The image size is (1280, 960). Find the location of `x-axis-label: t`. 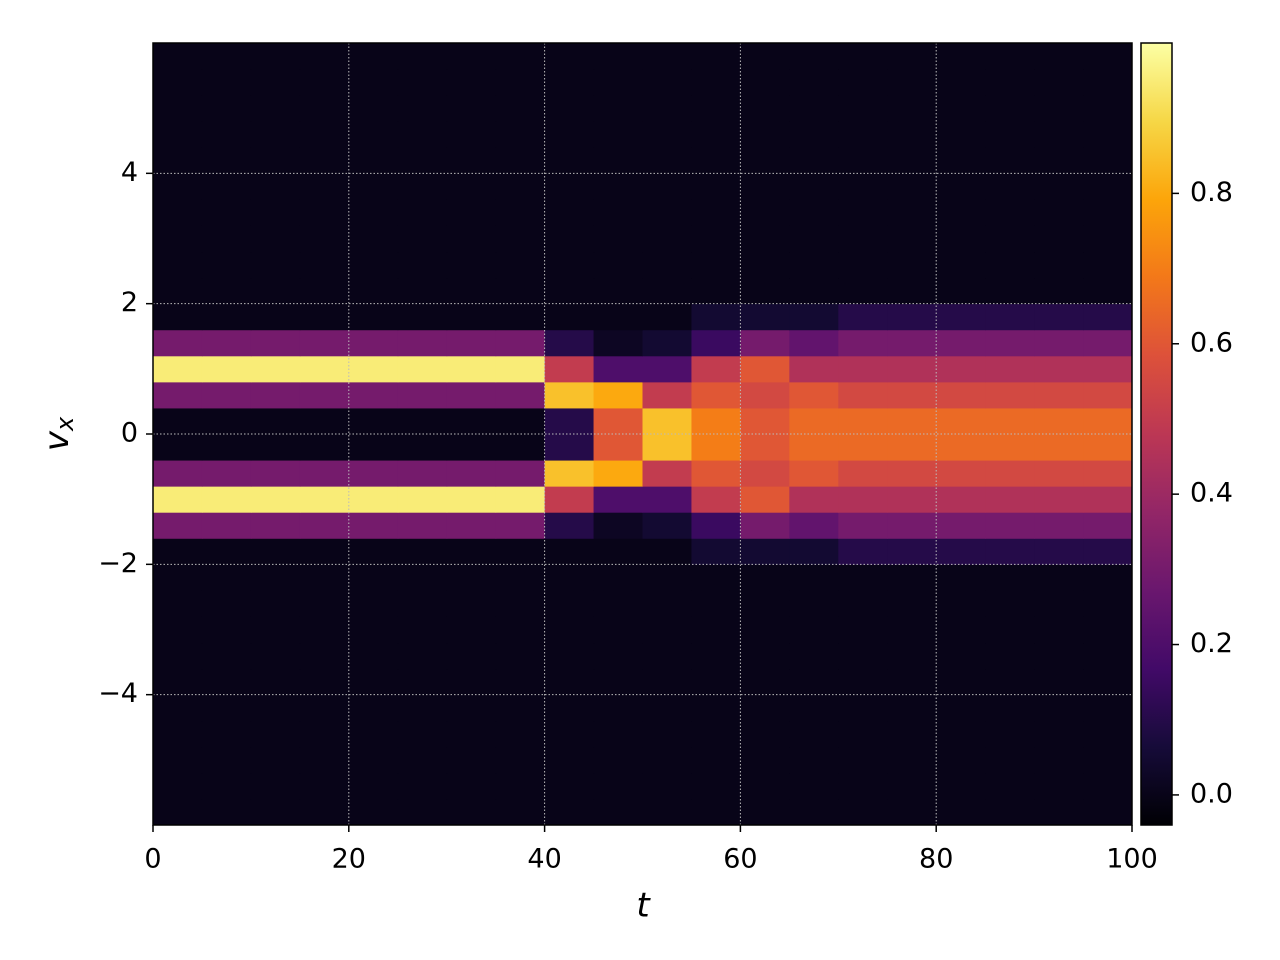

x-axis-label: t is located at coordinates (643, 906).